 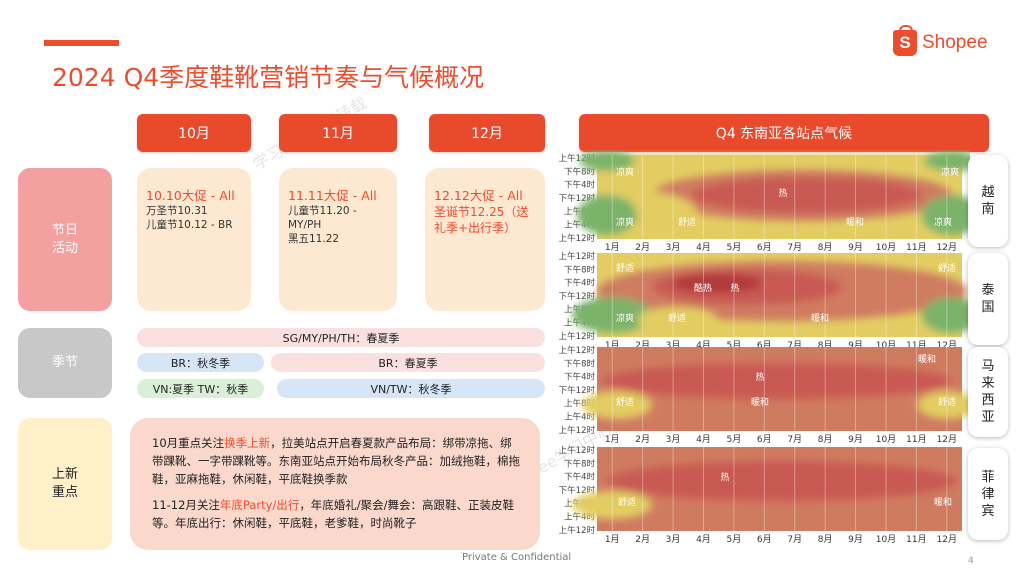 What do you see at coordinates (579, 403) in the screenshot?
I see `time-tick-label: 上午8时` at bounding box center [579, 403].